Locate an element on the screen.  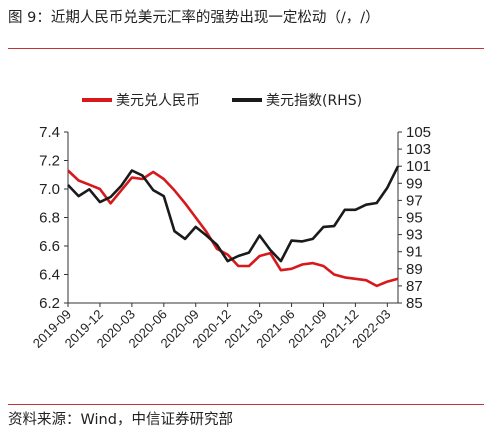
right-tick-label: 85 is located at coordinates (414, 303).